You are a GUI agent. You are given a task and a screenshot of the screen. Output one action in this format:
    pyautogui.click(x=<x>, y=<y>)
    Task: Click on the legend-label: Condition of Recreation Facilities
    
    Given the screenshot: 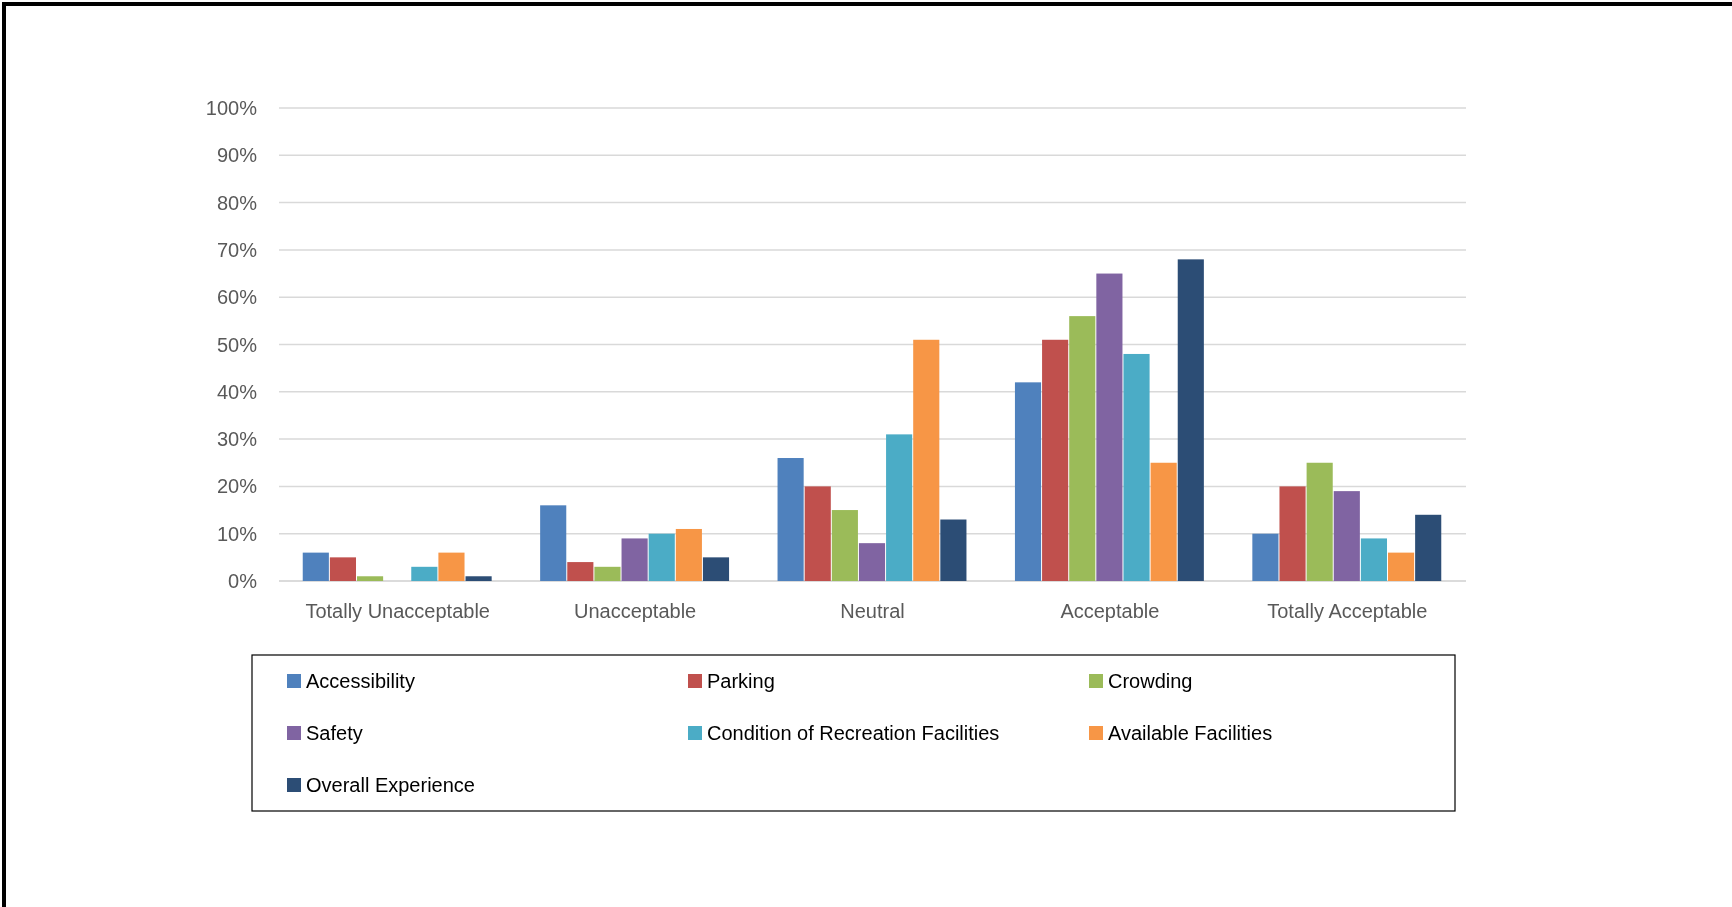 What is the action you would take?
    pyautogui.click(x=853, y=733)
    